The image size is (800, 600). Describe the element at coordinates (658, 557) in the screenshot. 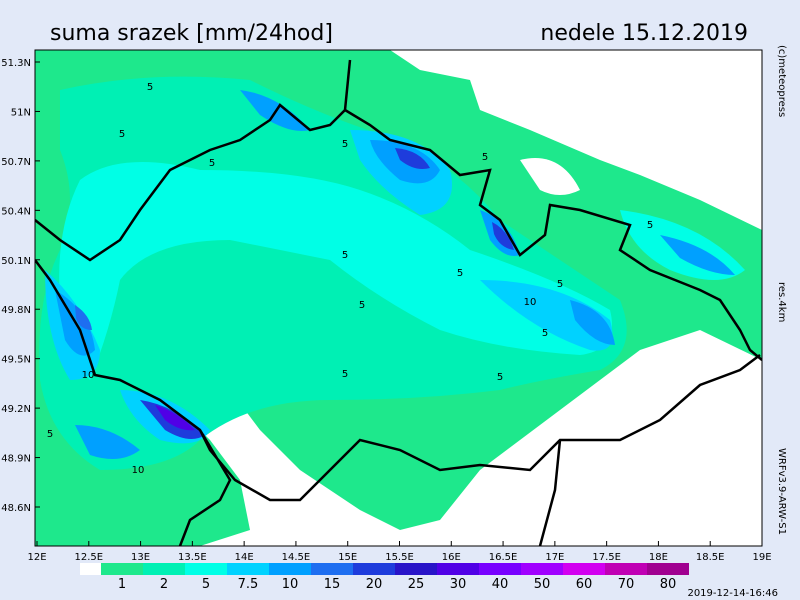

I see `x-tick-label: 18E` at that location.